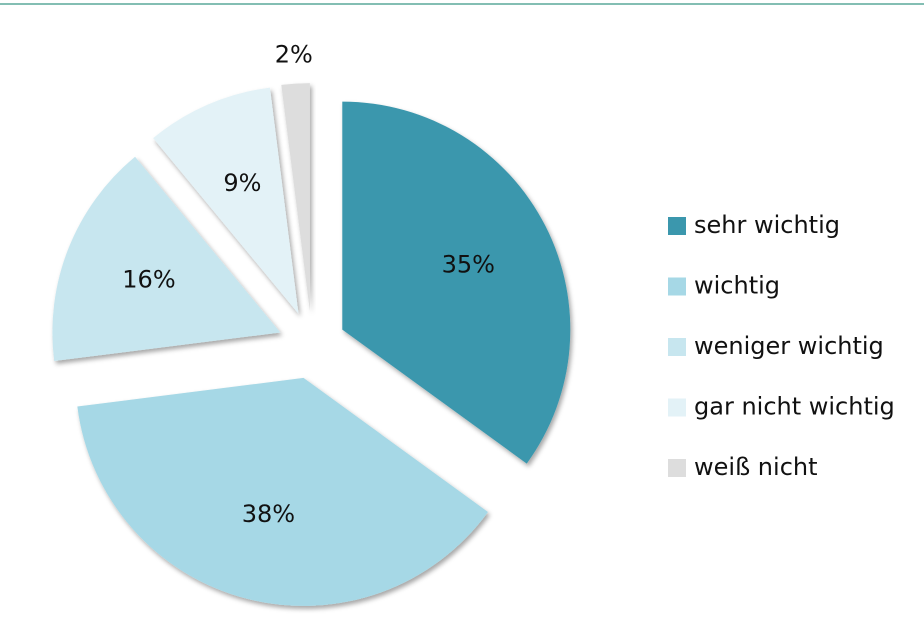 This screenshot has width=924, height=620. I want to click on legend-label: weiß nicht, so click(756, 467).